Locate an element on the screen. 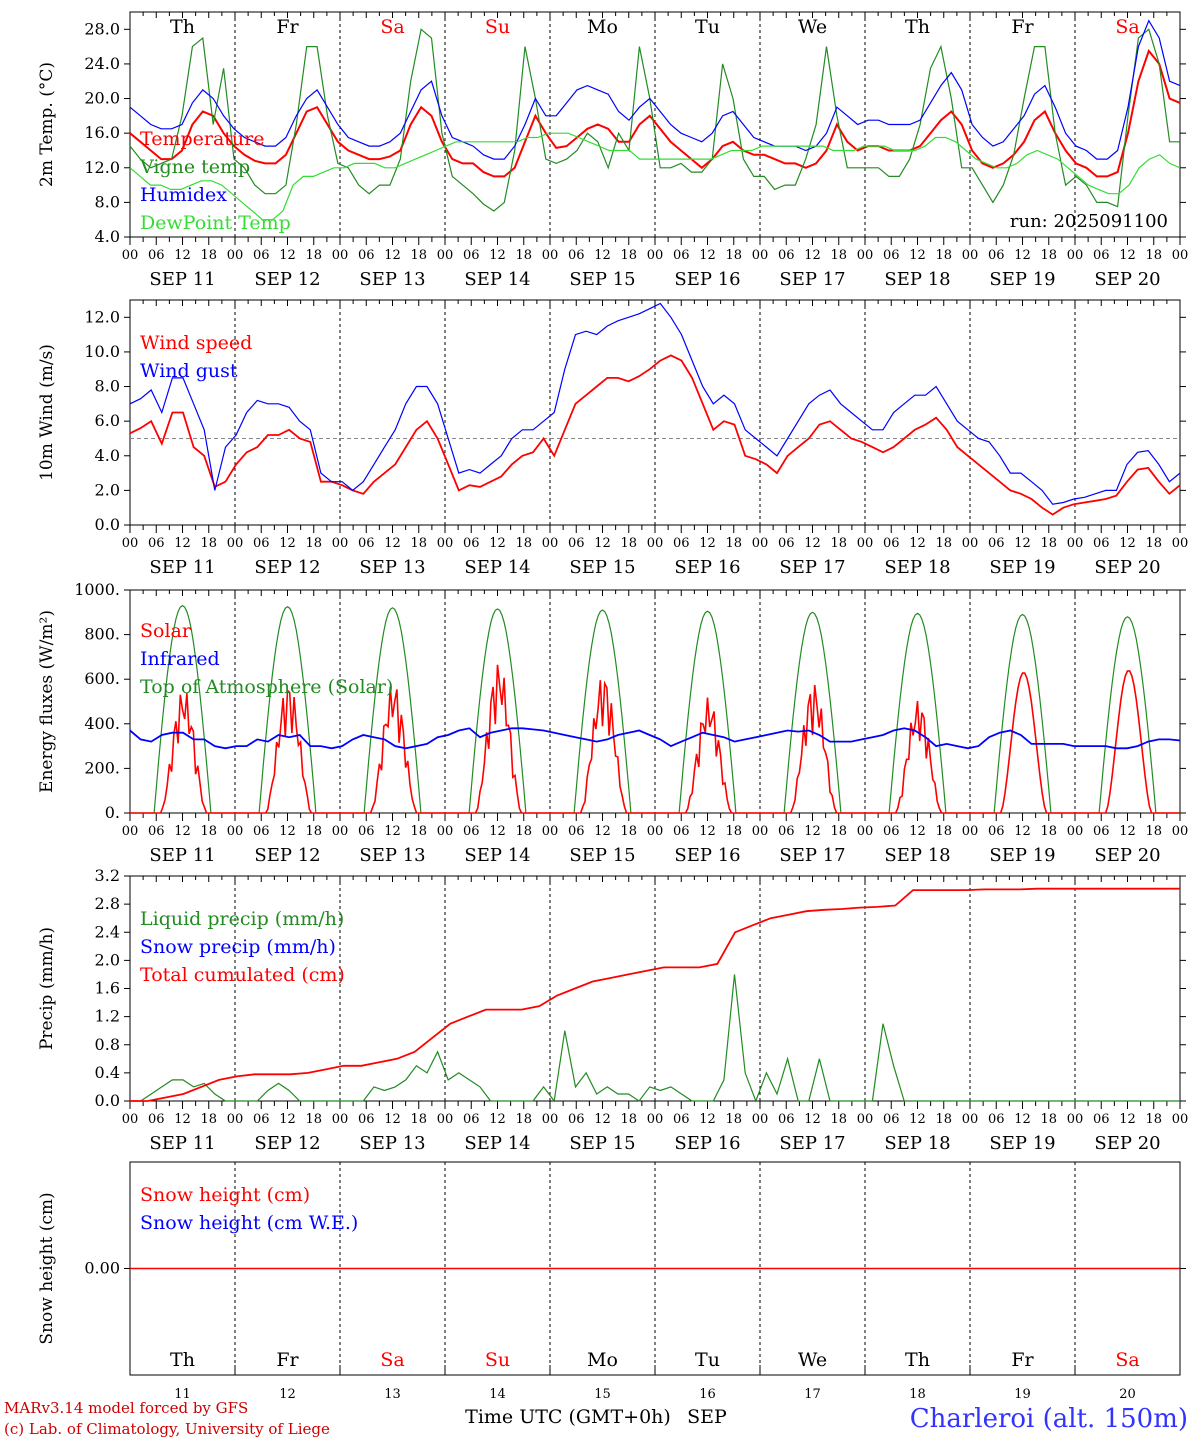  weekday-label: Fr is located at coordinates (287, 27).